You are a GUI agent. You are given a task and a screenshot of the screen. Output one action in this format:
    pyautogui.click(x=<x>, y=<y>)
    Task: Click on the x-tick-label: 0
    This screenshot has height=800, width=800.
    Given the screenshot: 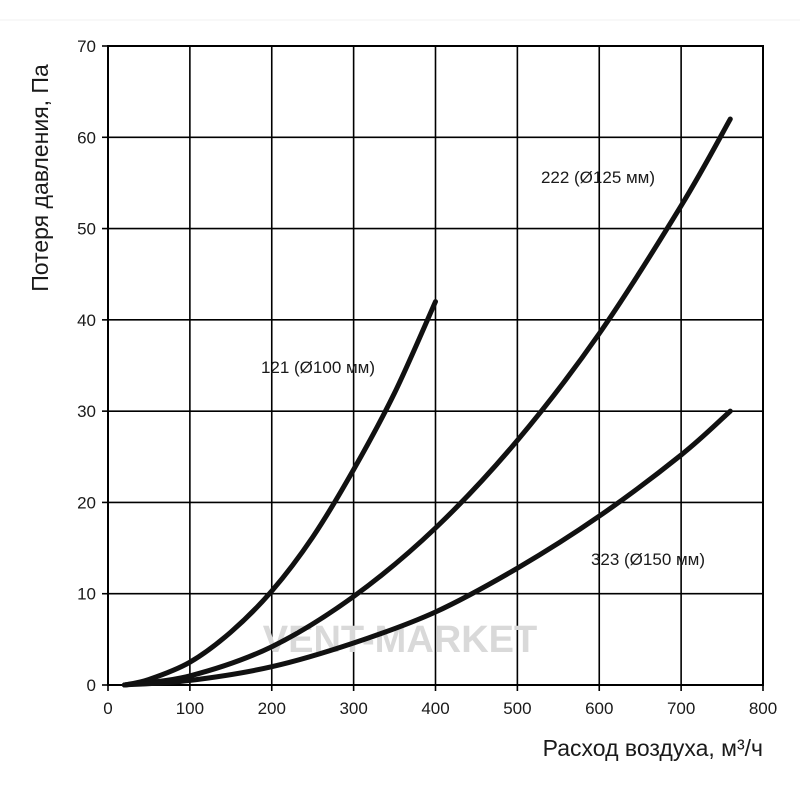 What is the action you would take?
    pyautogui.click(x=107, y=708)
    